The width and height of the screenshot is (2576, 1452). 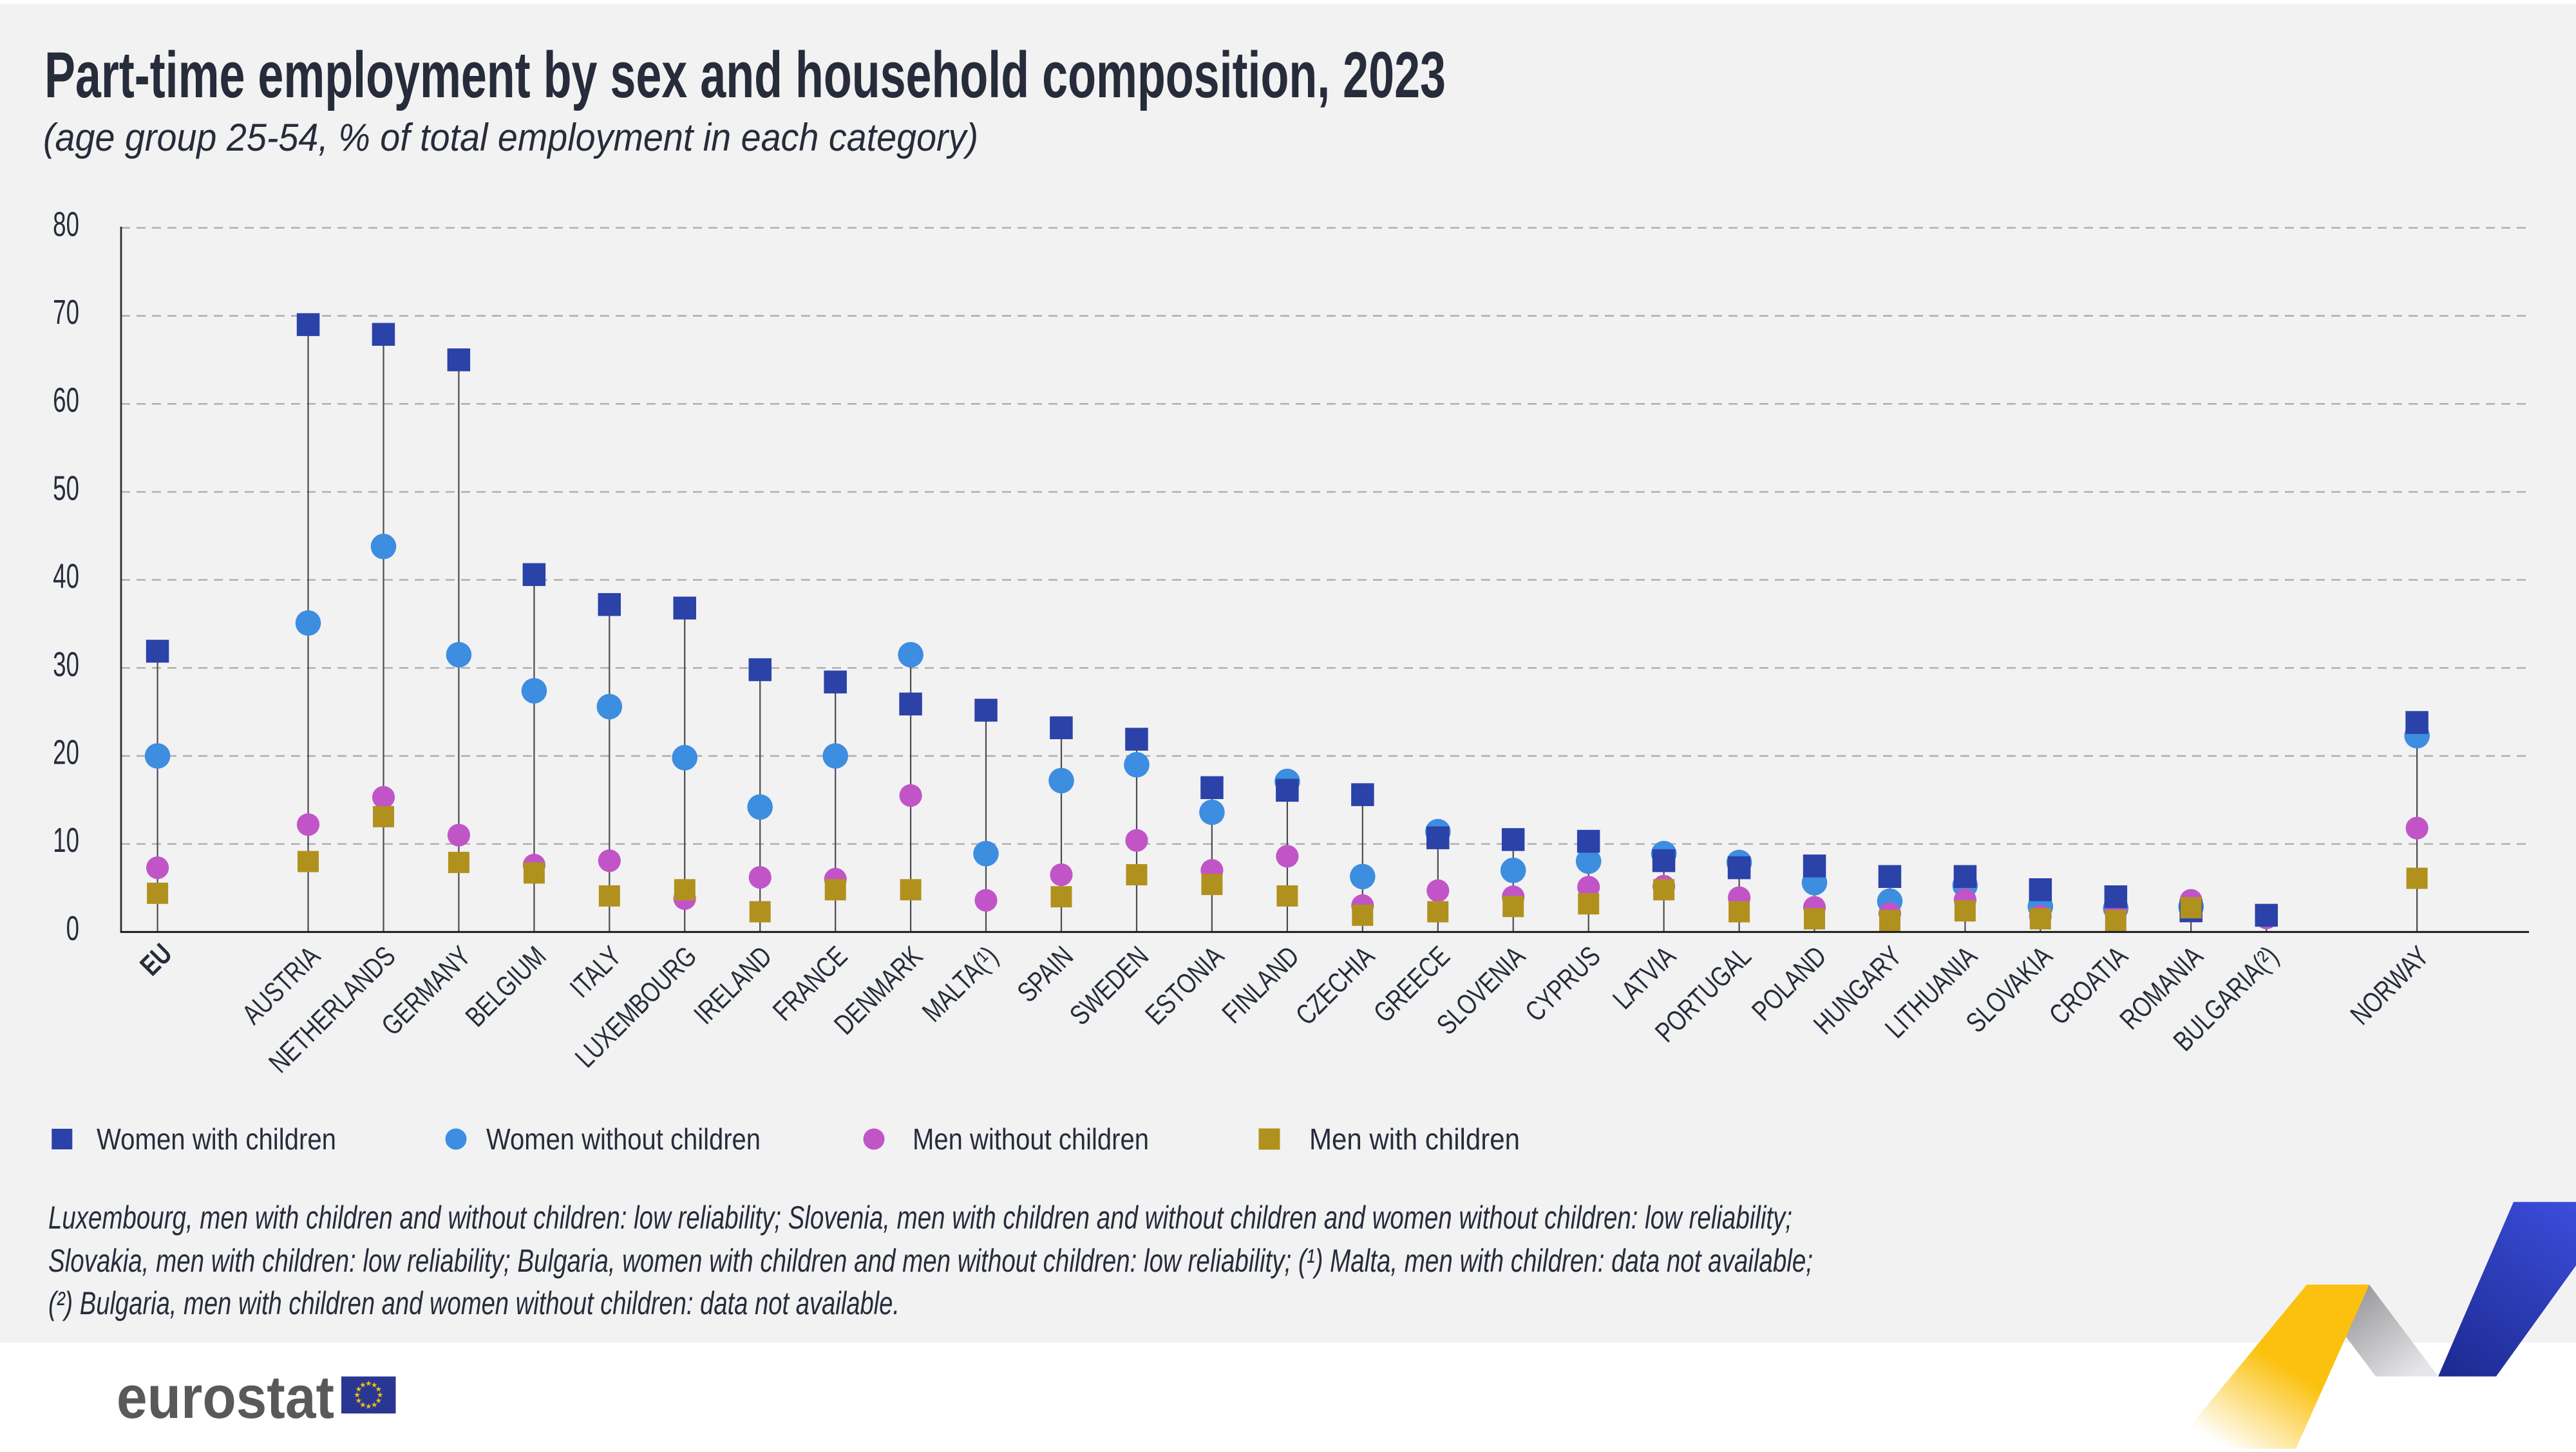 What do you see at coordinates (66, 487) in the screenshot?
I see `svg-text: 50` at bounding box center [66, 487].